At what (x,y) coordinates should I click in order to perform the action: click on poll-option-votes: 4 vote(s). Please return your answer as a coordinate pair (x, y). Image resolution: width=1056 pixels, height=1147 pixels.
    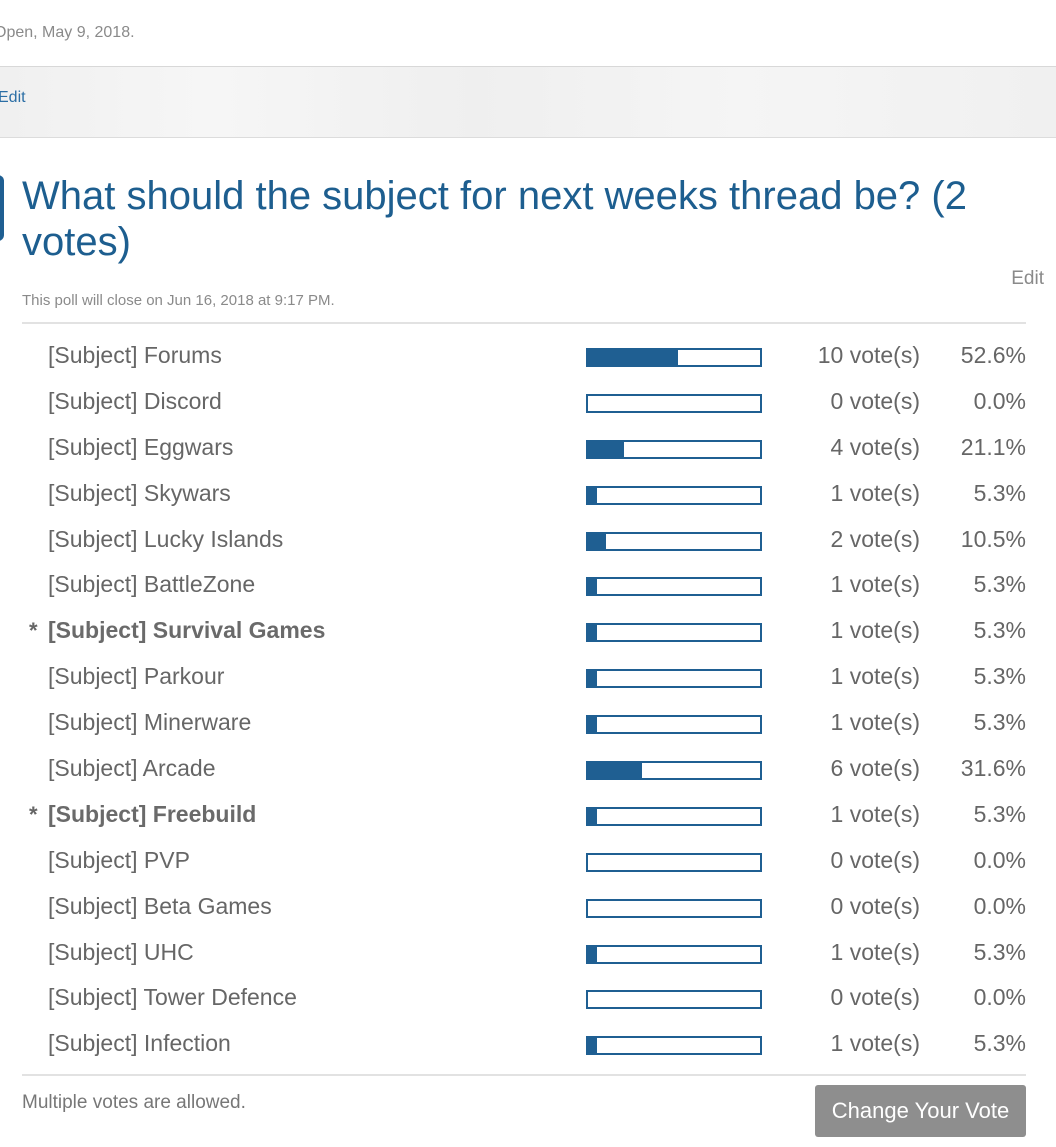
    Looking at the image, I should click on (875, 446).